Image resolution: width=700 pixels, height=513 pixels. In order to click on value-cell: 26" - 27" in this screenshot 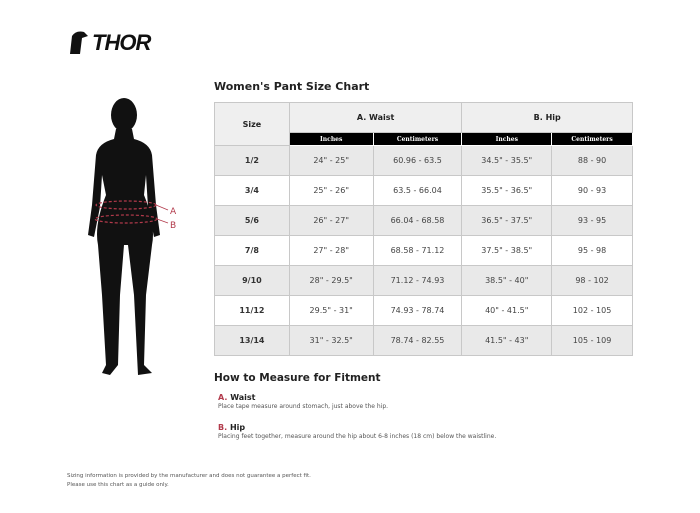, I will do `click(331, 220)`.